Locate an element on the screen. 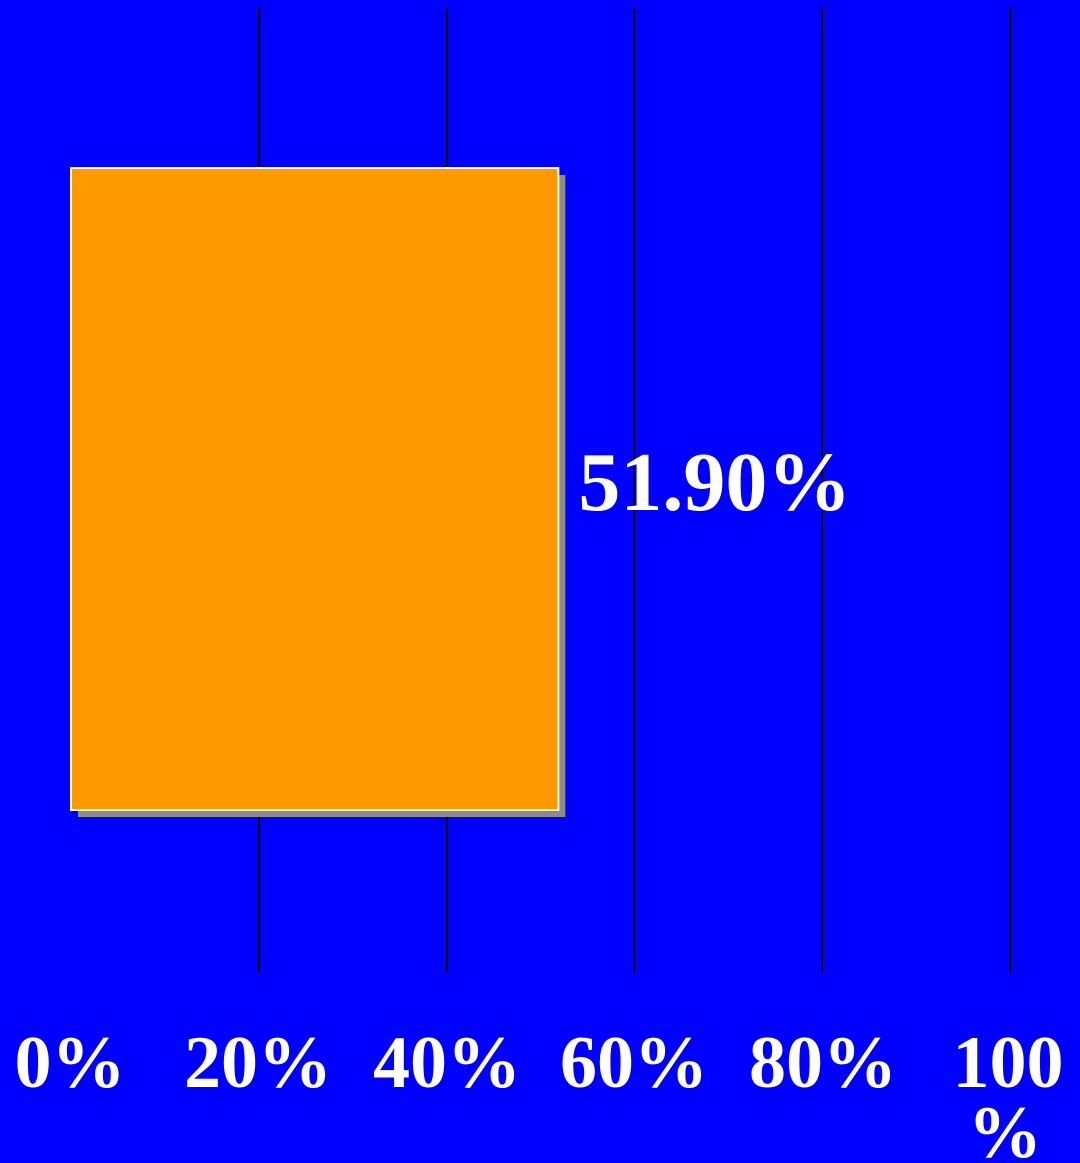 The image size is (1080, 1163). x-tick-label-20: 20% is located at coordinates (258, 1063).